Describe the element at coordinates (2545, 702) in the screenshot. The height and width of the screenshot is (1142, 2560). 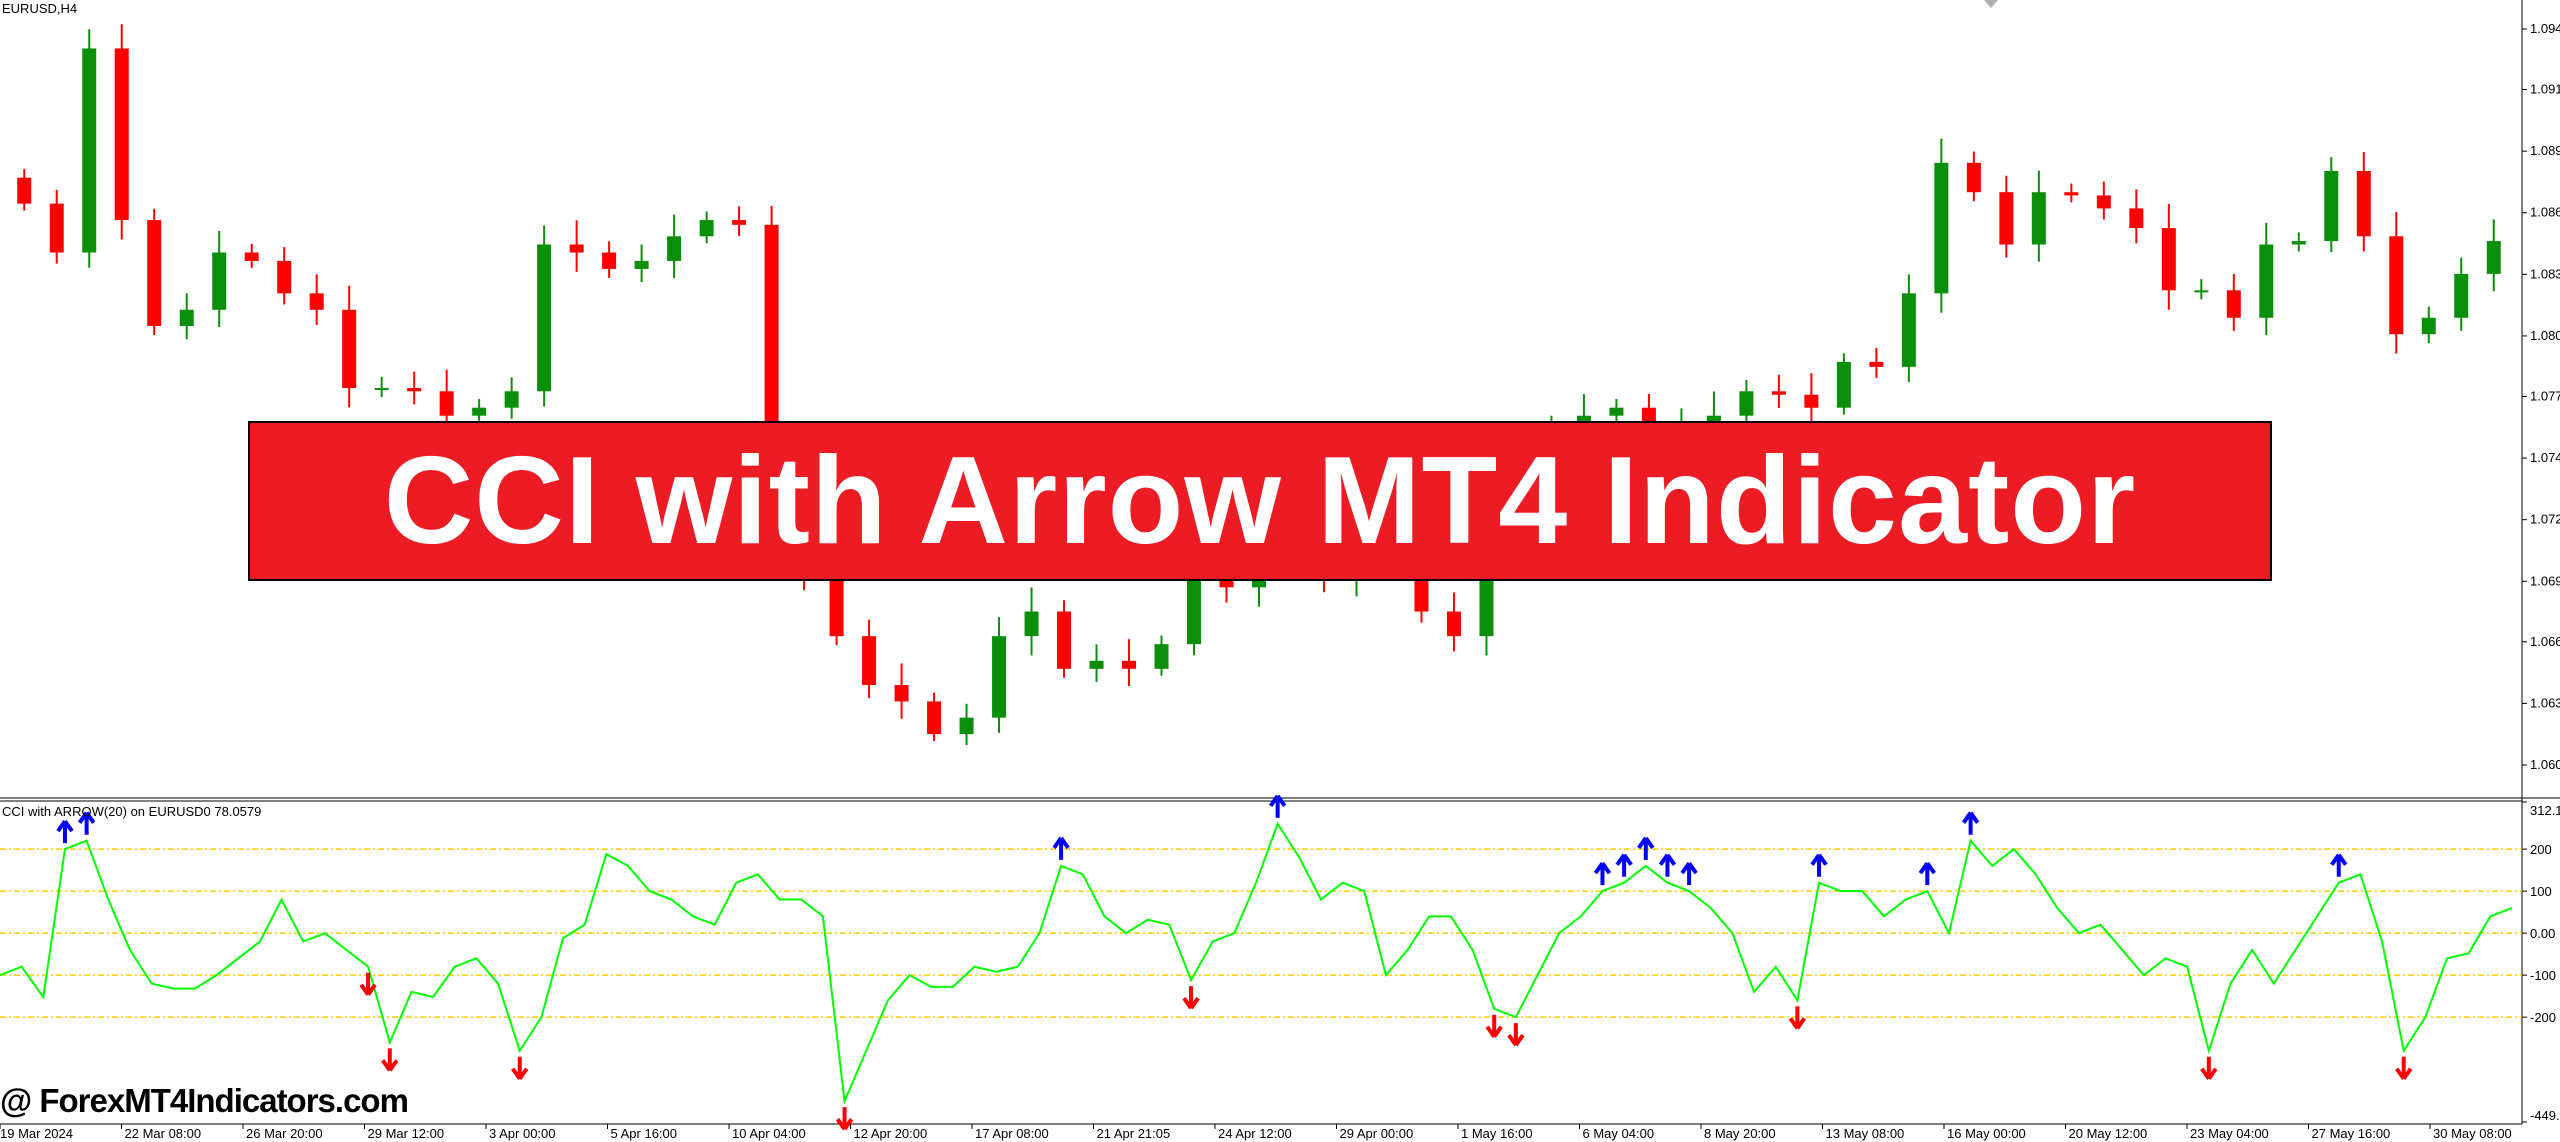
I see `price-tick-label: 1.06355` at that location.